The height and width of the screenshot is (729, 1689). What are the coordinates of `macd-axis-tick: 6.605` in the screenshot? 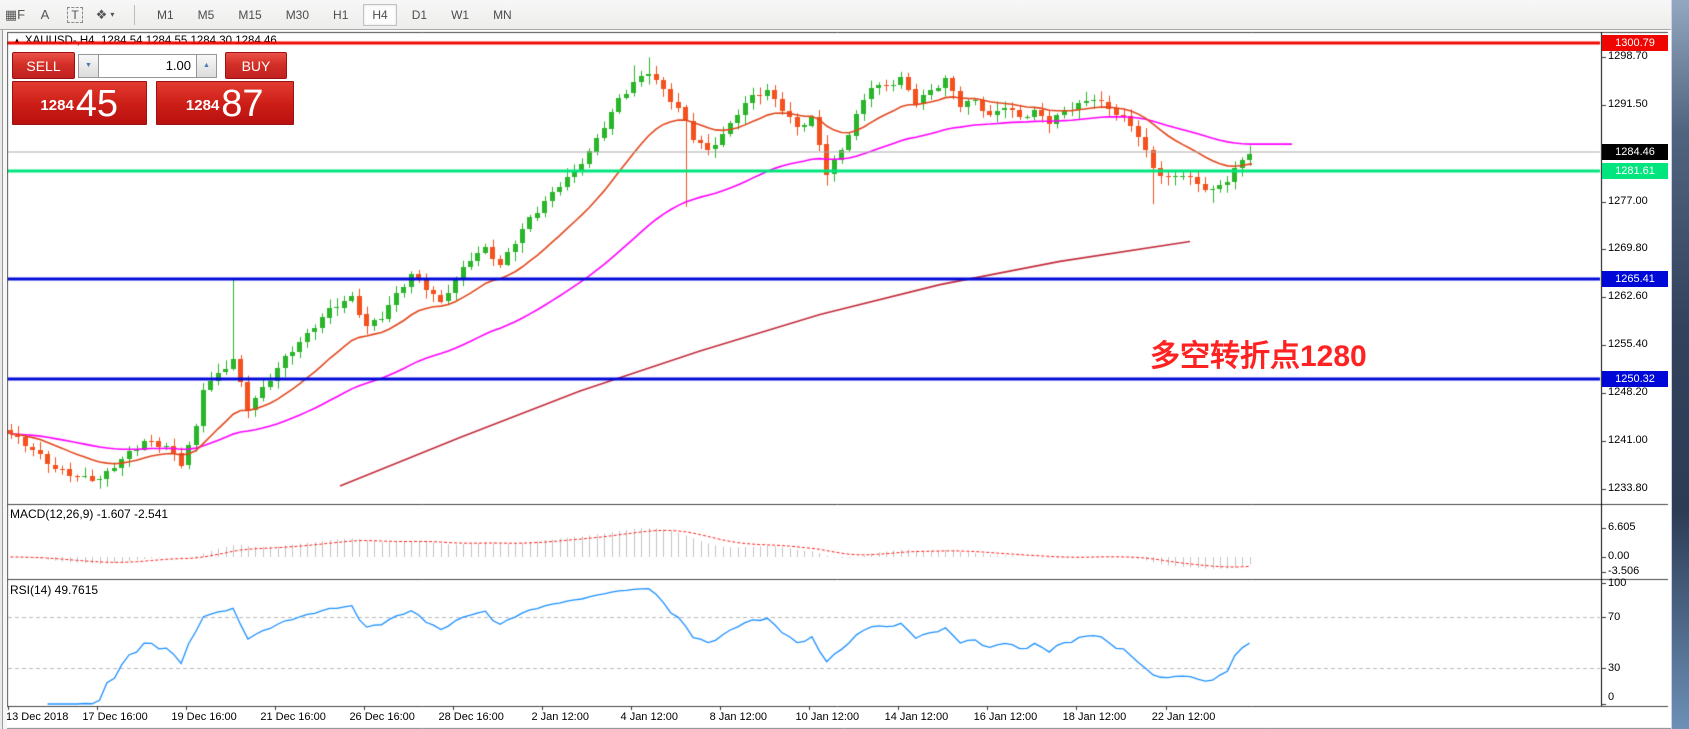 It's located at (1622, 527).